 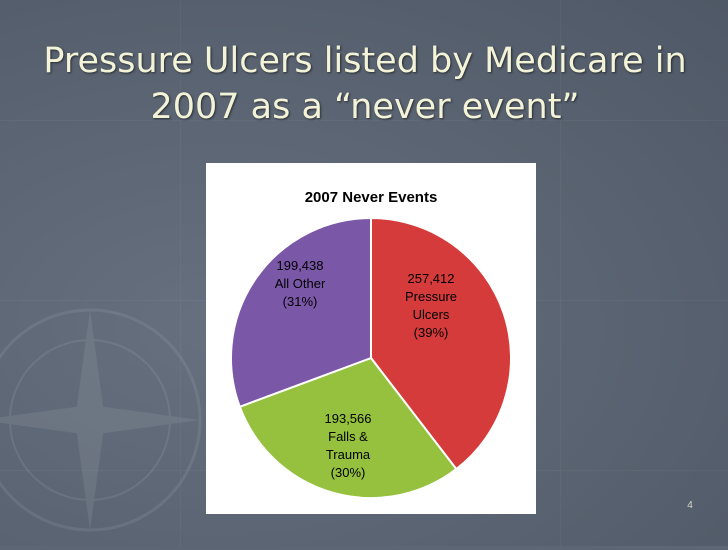 I want to click on slice-label-line: Ulcers, so click(x=431, y=314).